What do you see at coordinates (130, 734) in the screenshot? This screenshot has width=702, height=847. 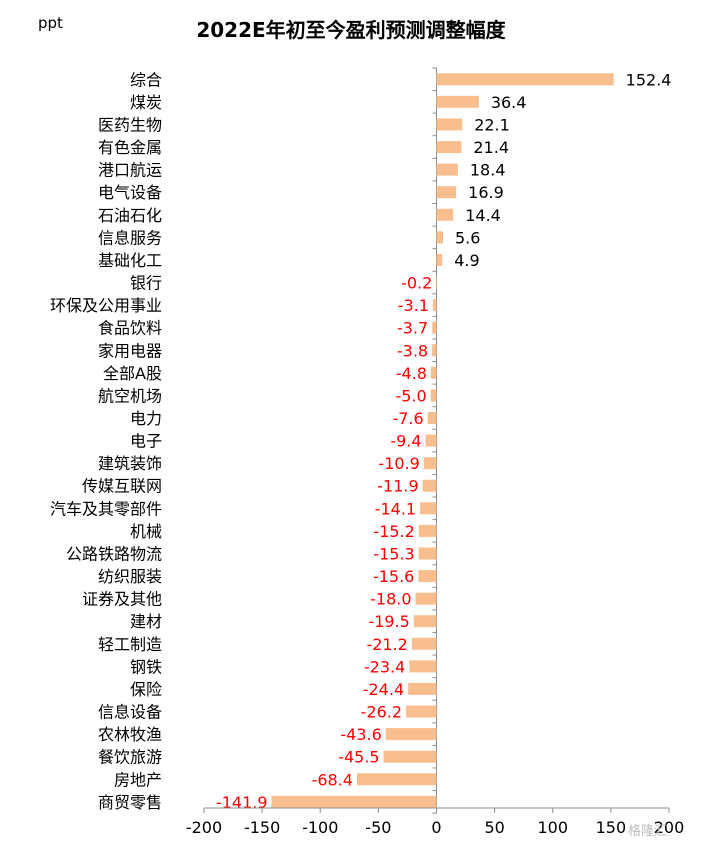 I see `category-label: 农林牧渔` at bounding box center [130, 734].